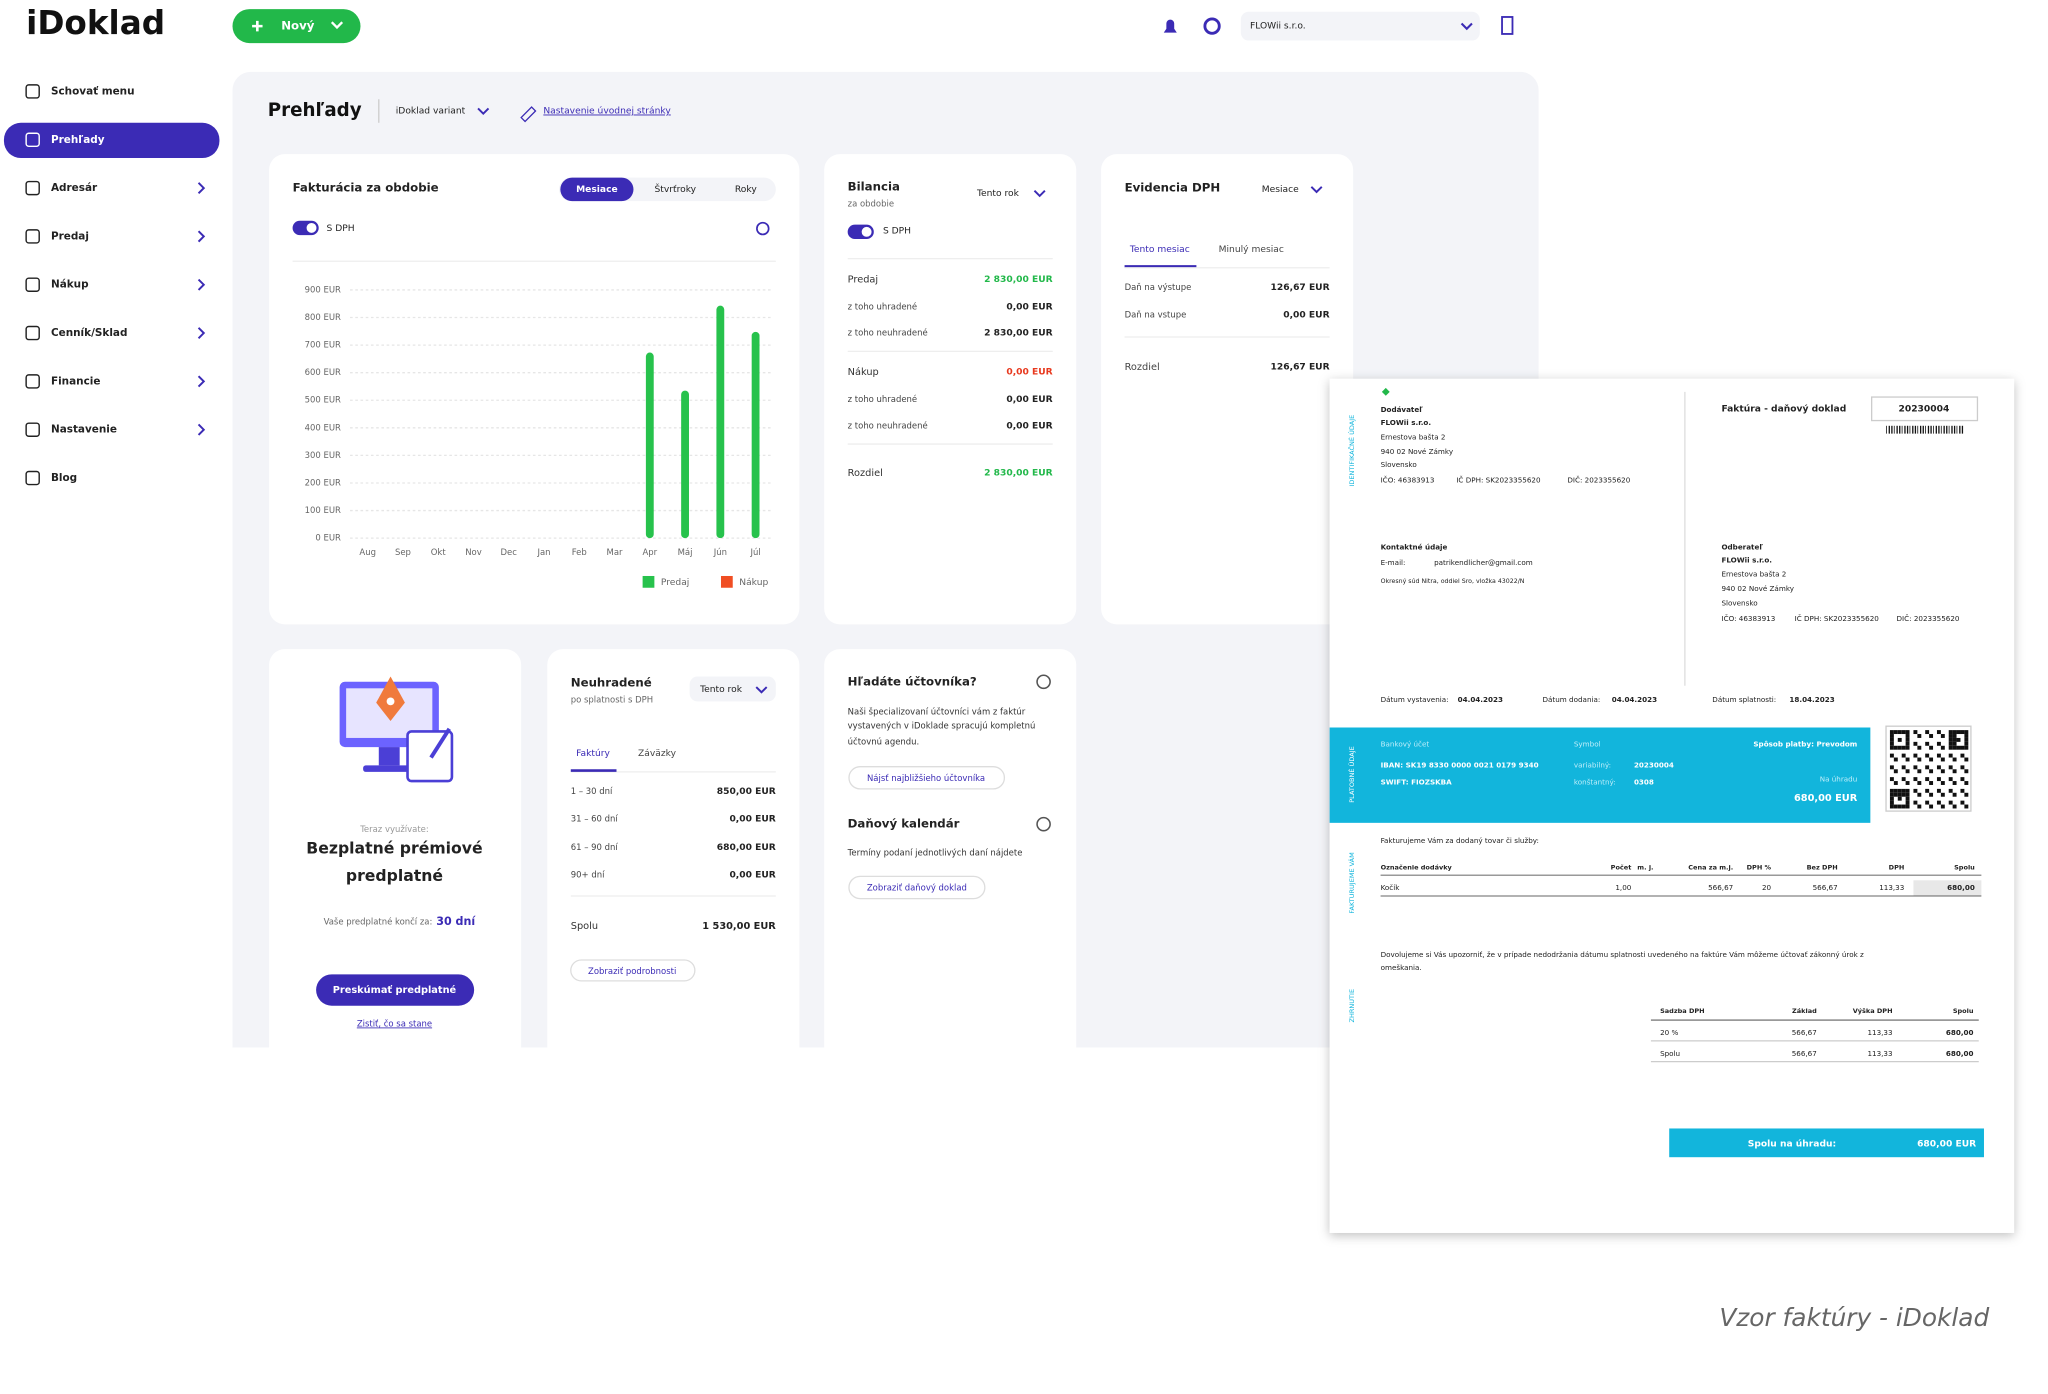 This screenshot has height=1394, width=2048. Describe the element at coordinates (1587, 743) in the screenshot. I see `payment-label: Symbol` at that location.